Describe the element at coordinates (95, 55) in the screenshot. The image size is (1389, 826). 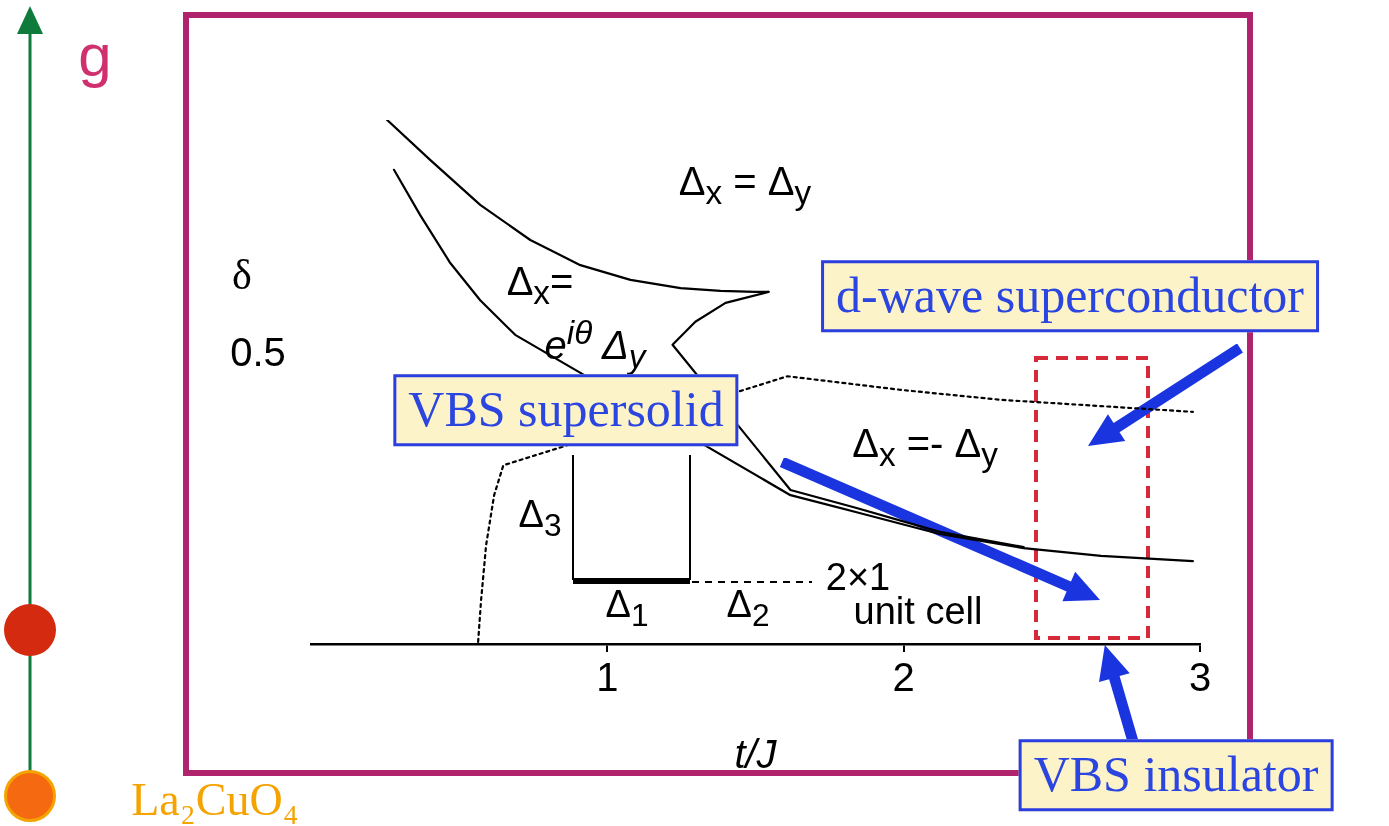
I see `text: g` at that location.